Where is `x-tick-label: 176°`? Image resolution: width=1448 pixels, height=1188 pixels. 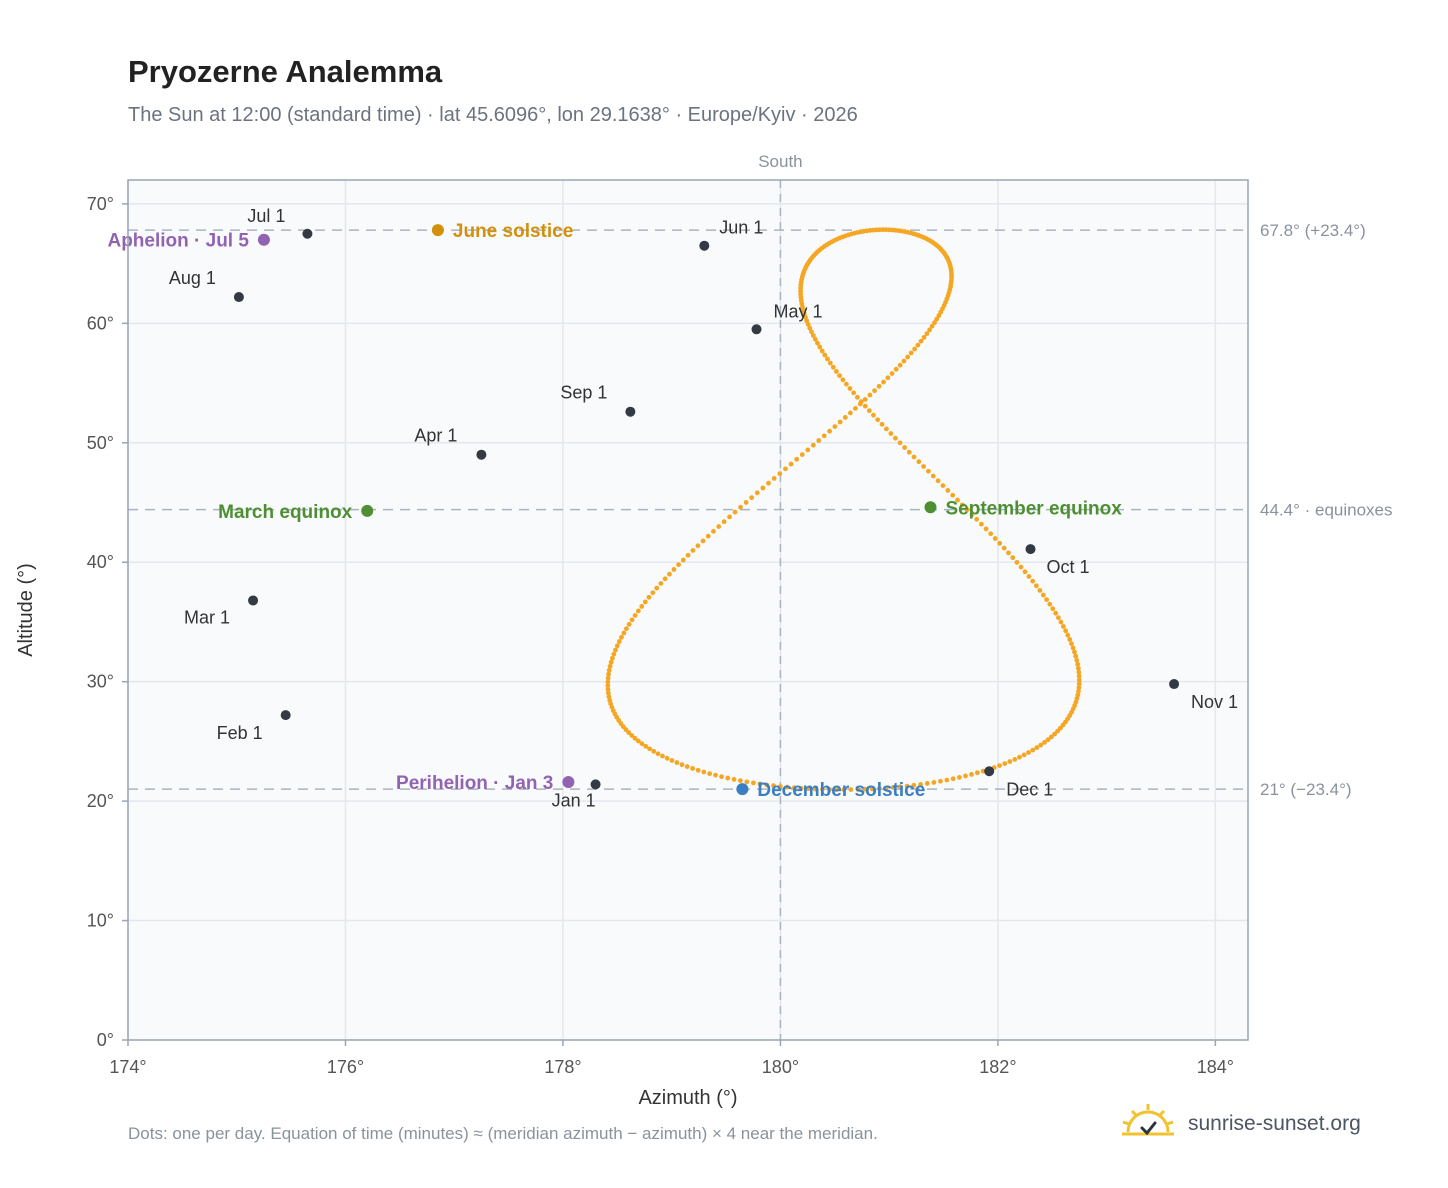
x-tick-label: 176° is located at coordinates (345, 1067).